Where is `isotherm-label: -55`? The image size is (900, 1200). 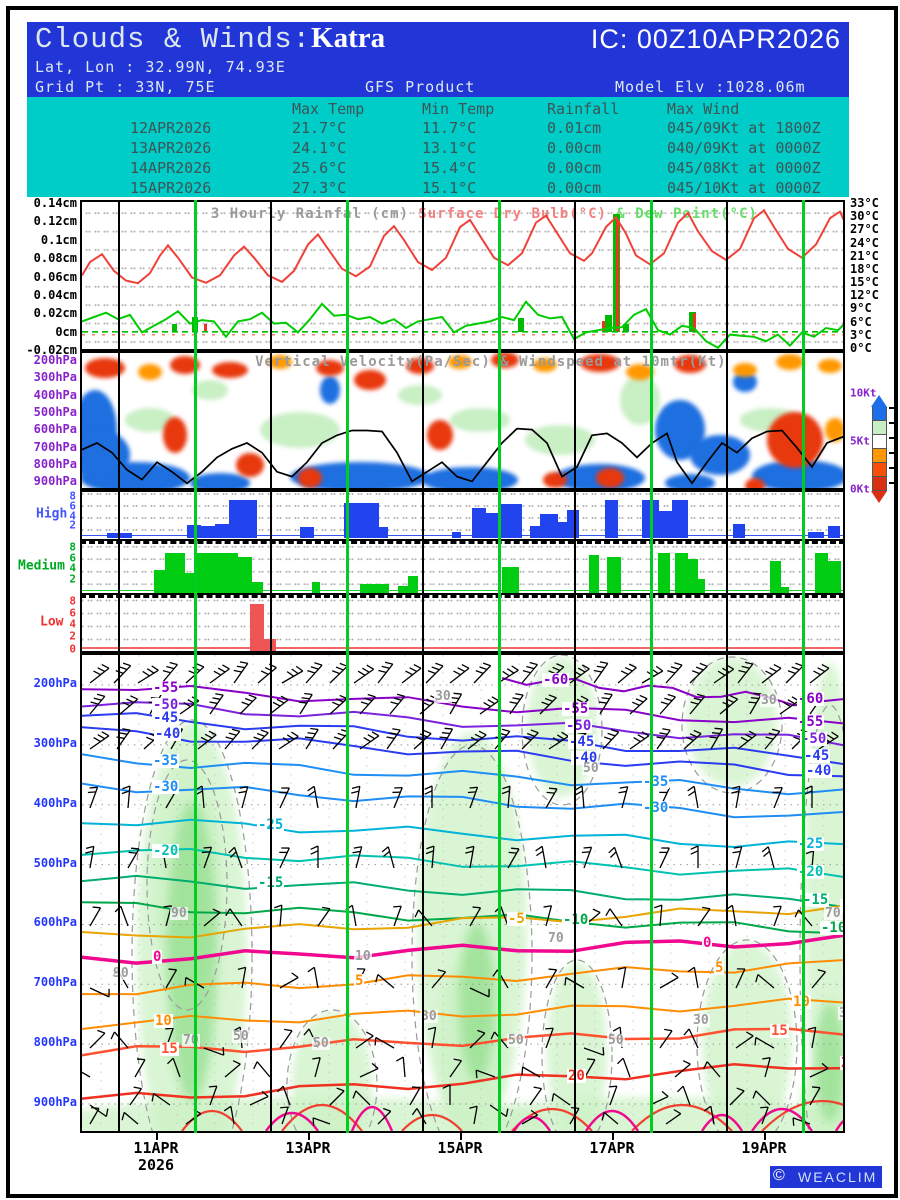 isotherm-label: -55 is located at coordinates (166, 687).